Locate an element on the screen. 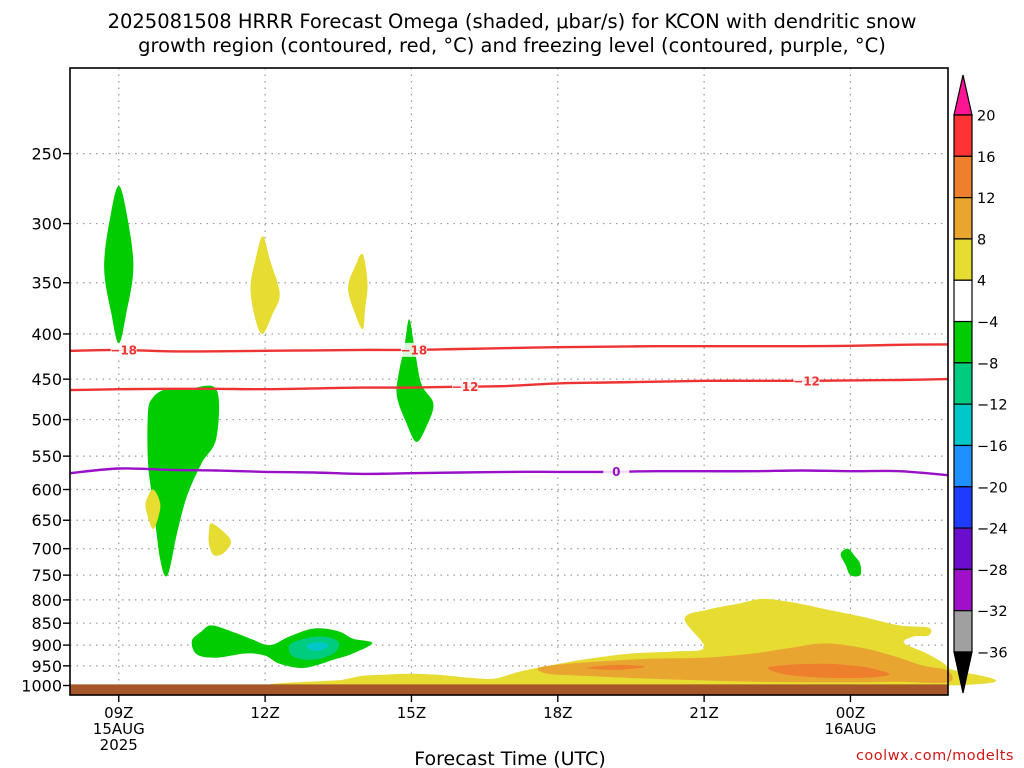 The width and height of the screenshot is (1024, 768). contour-label-0: 0 is located at coordinates (616, 472).